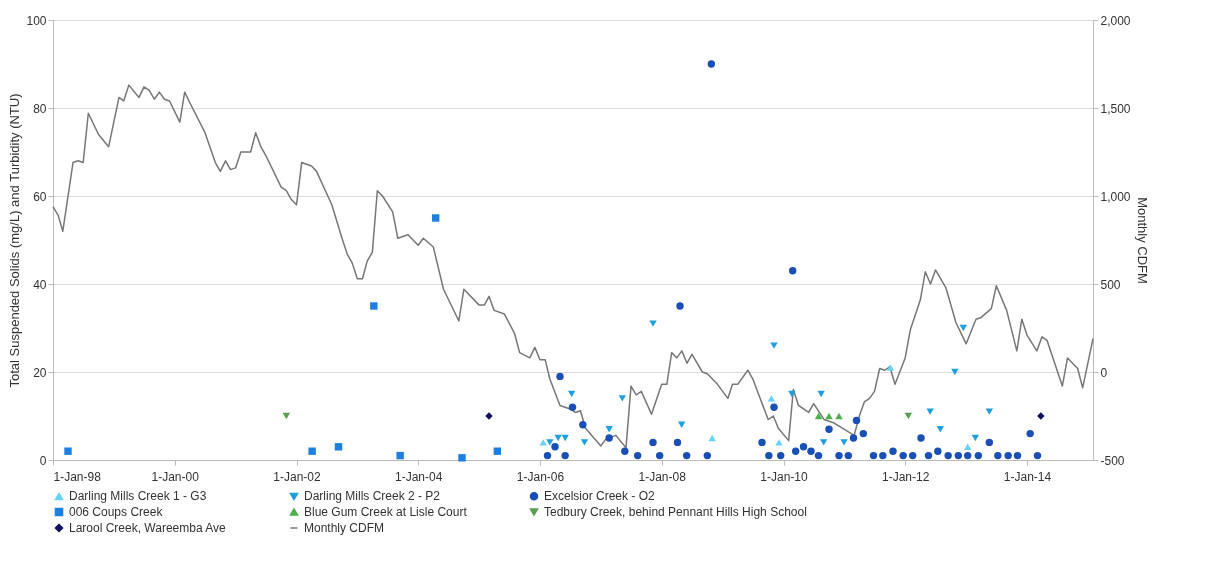 The image size is (1220, 561). Describe the element at coordinates (138, 496) in the screenshot. I see `legend-label: Darling Mills Creek 1 - G3` at that location.